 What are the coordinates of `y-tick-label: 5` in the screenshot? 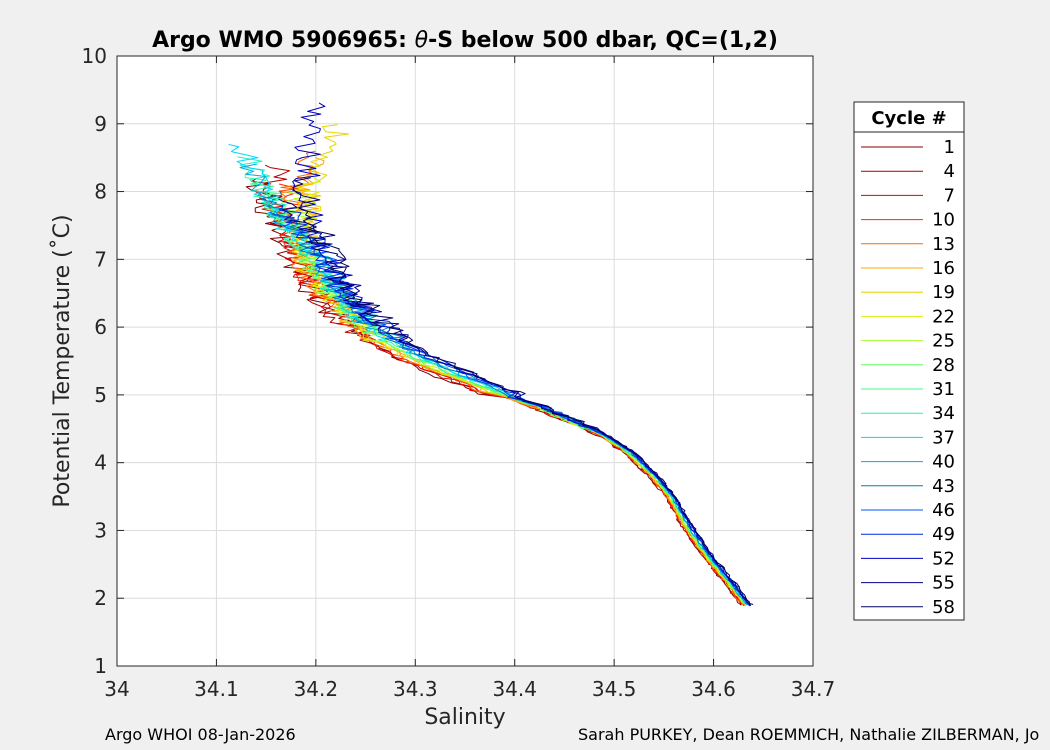 It's located at (100, 395).